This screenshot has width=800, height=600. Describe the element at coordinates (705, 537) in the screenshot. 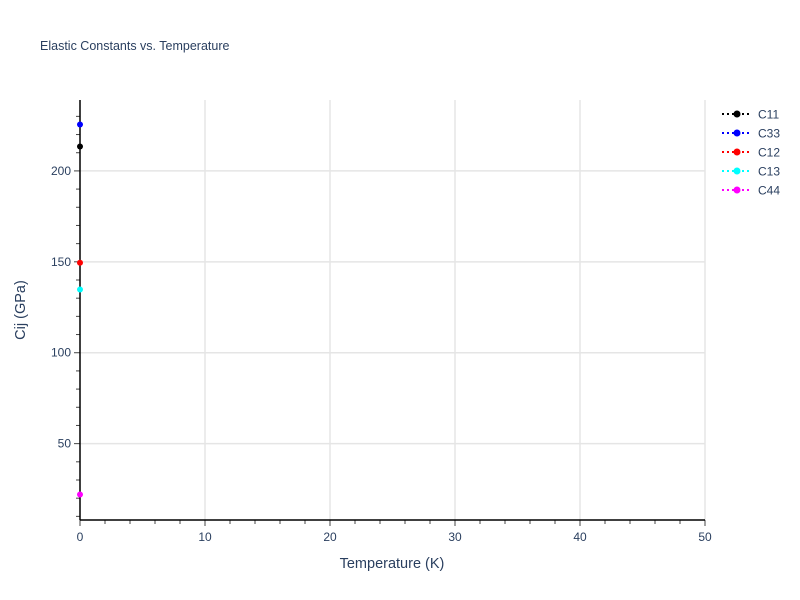

I see `x-tick-label: 50` at that location.